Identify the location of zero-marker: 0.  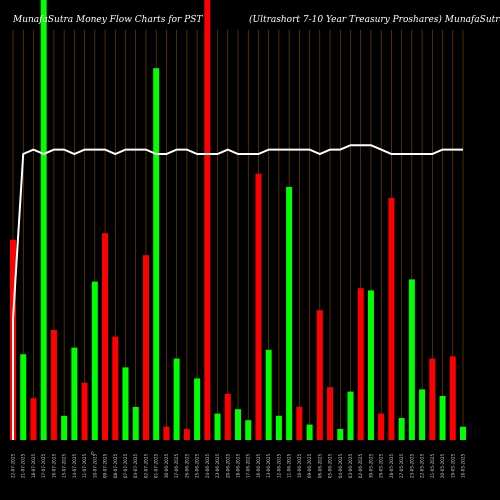
(92, 453).